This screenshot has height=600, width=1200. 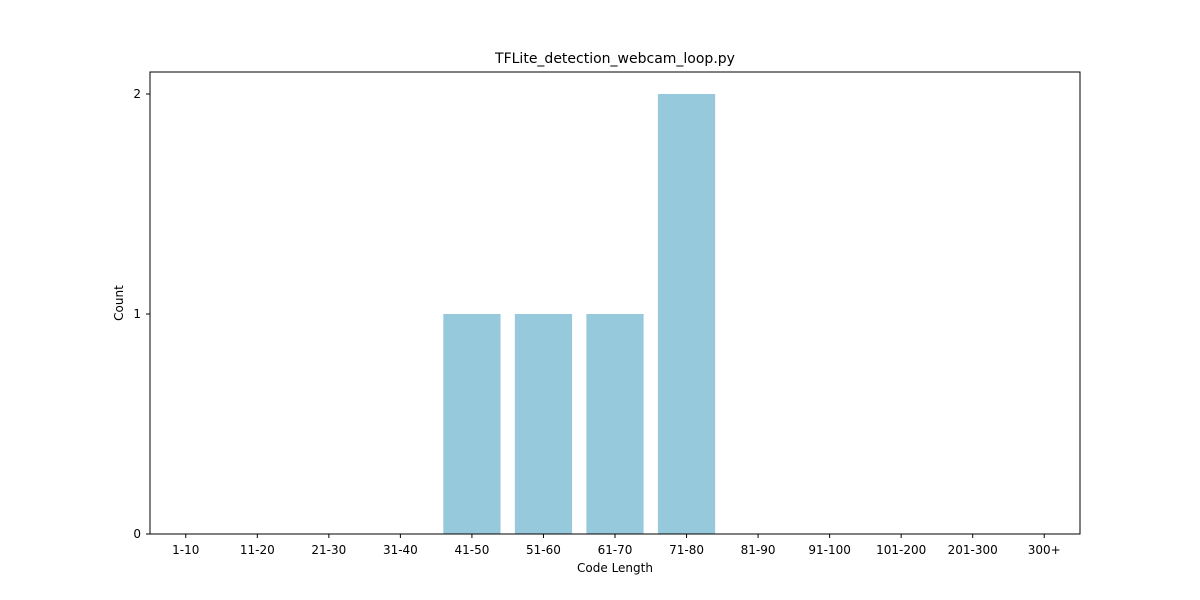 What do you see at coordinates (137, 94) in the screenshot?
I see `y-tick-label: 2` at bounding box center [137, 94].